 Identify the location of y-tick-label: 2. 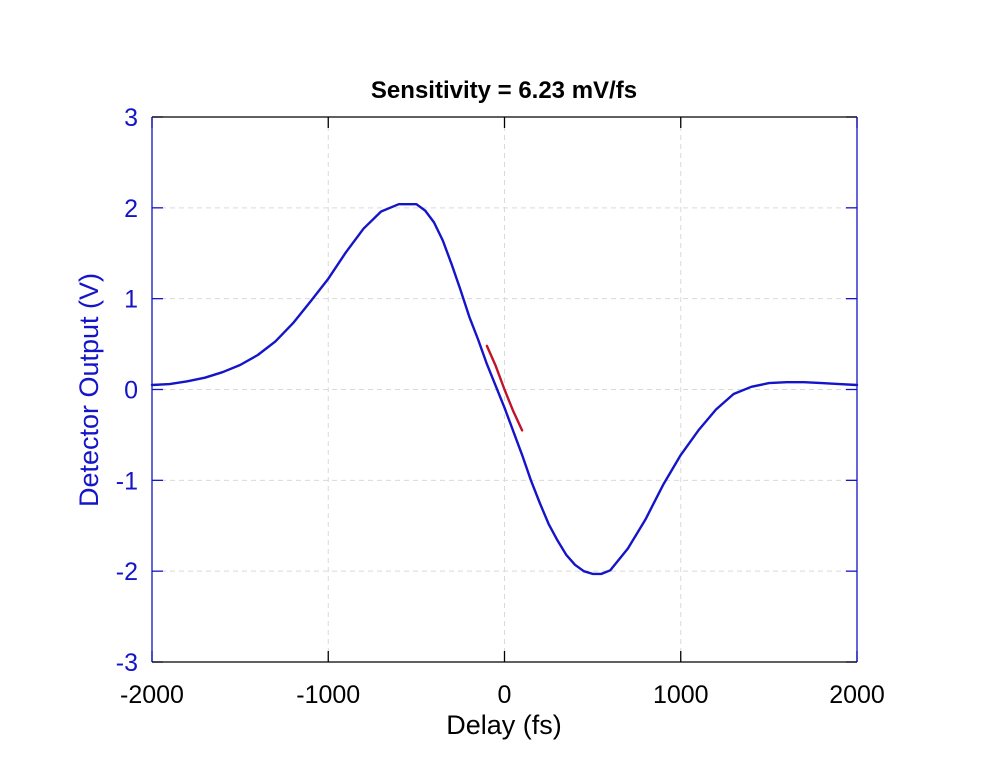
(131, 209).